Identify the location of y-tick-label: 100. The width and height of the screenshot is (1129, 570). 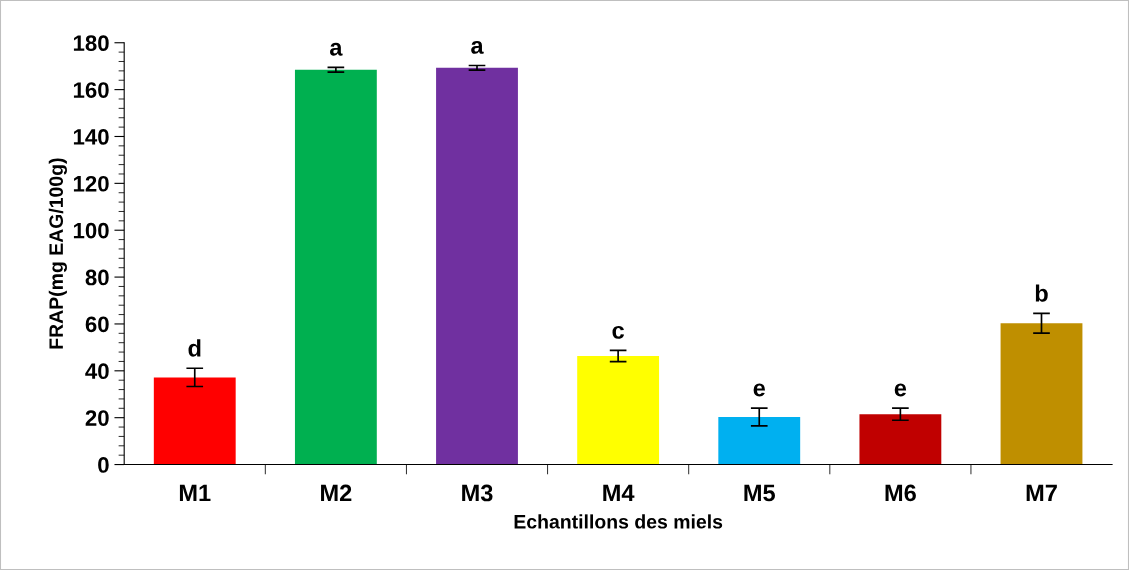
(91, 230).